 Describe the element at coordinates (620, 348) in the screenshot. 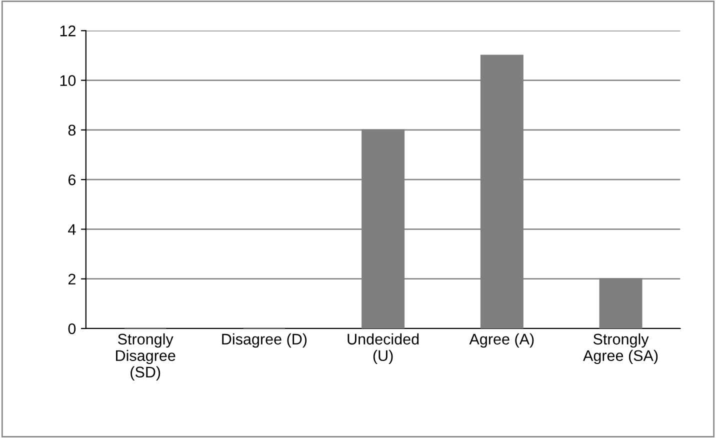

I see `x-tick-label: Strongly Agree (SA)` at that location.